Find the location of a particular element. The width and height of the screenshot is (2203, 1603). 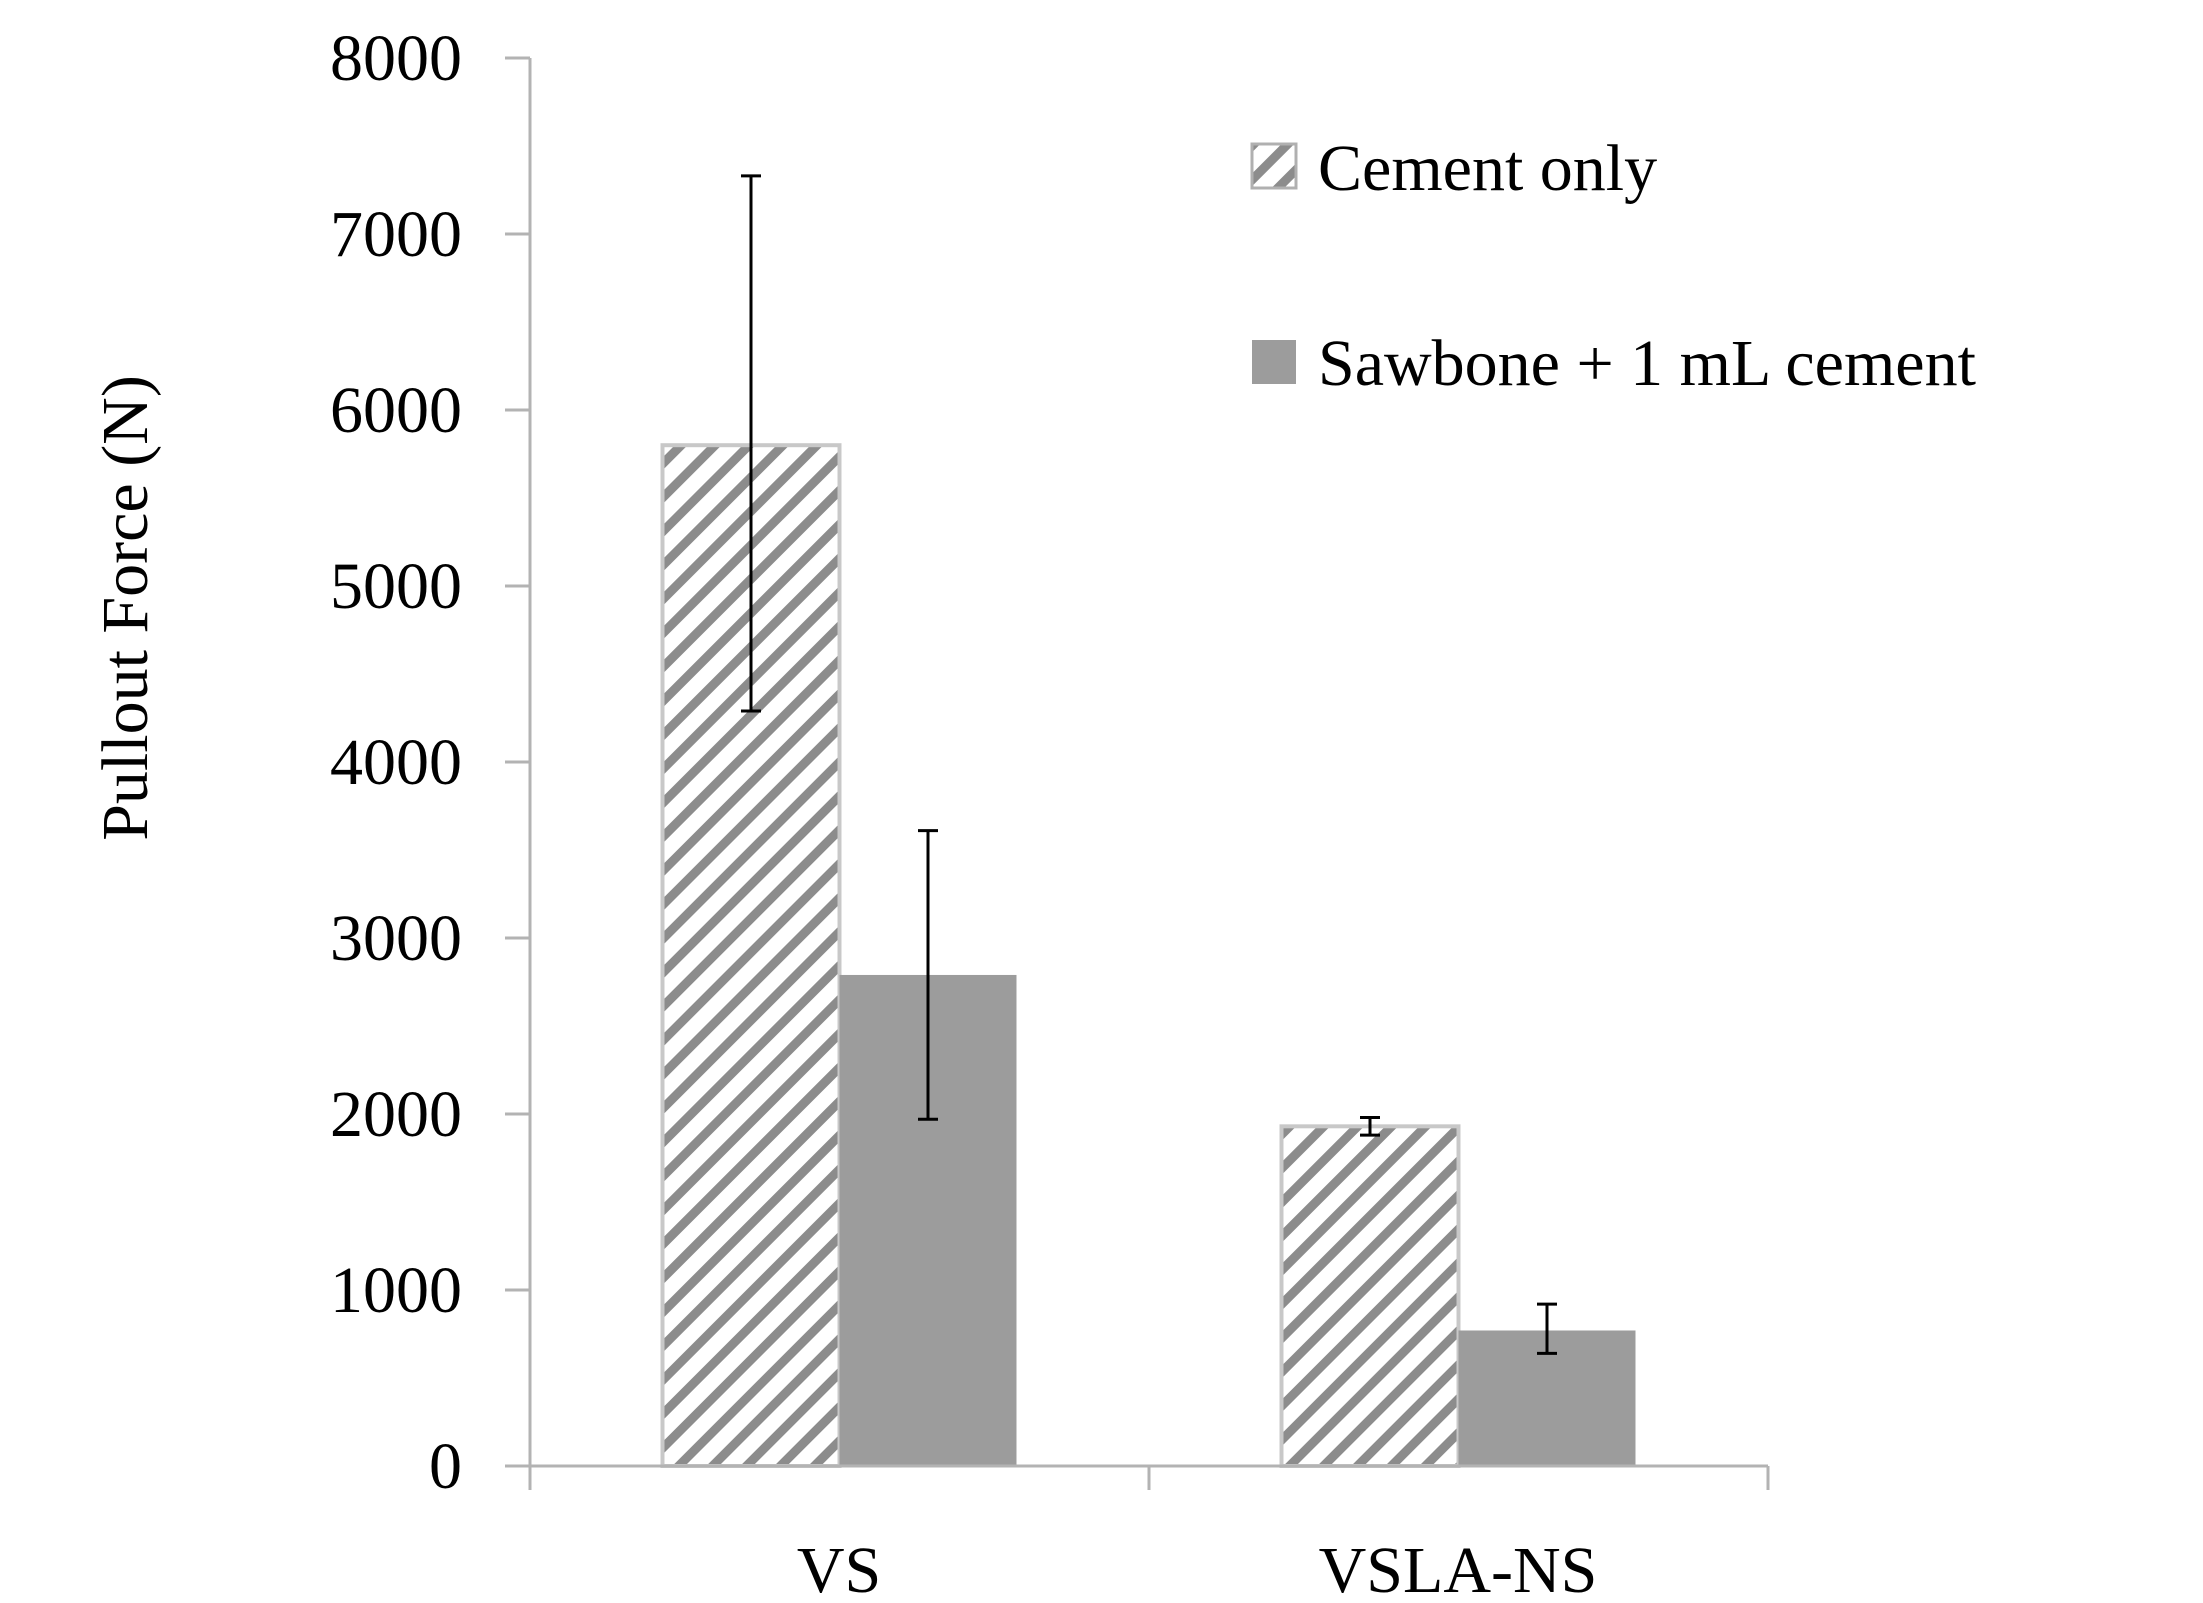

y-tick-label: 7000 is located at coordinates (396, 234).